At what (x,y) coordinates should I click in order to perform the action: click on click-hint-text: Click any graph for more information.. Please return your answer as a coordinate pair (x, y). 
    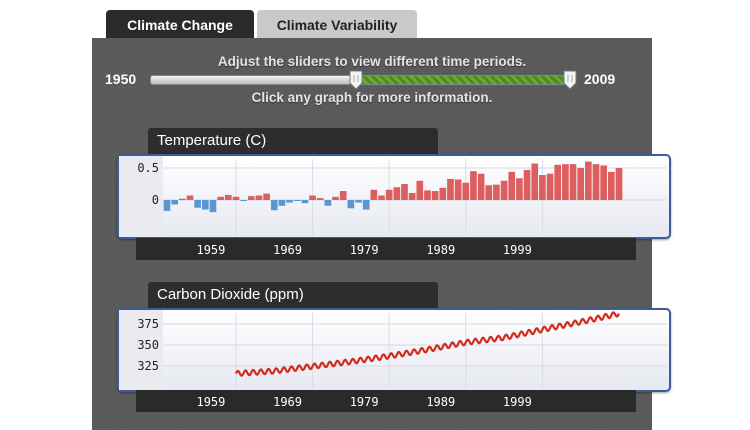
    Looking at the image, I should click on (372, 97).